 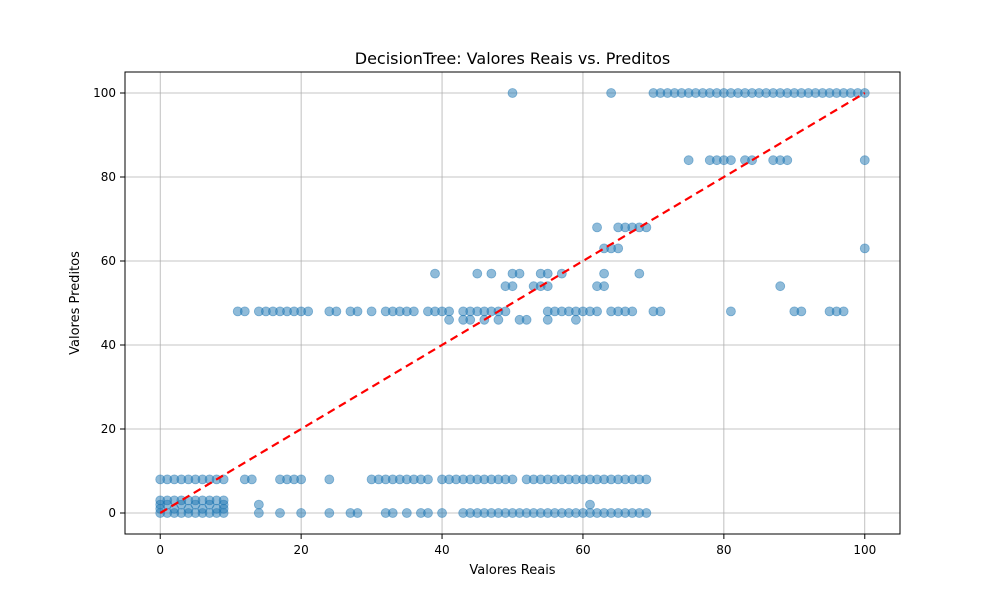 I want to click on y-tick-label: 80, so click(x=108, y=177).